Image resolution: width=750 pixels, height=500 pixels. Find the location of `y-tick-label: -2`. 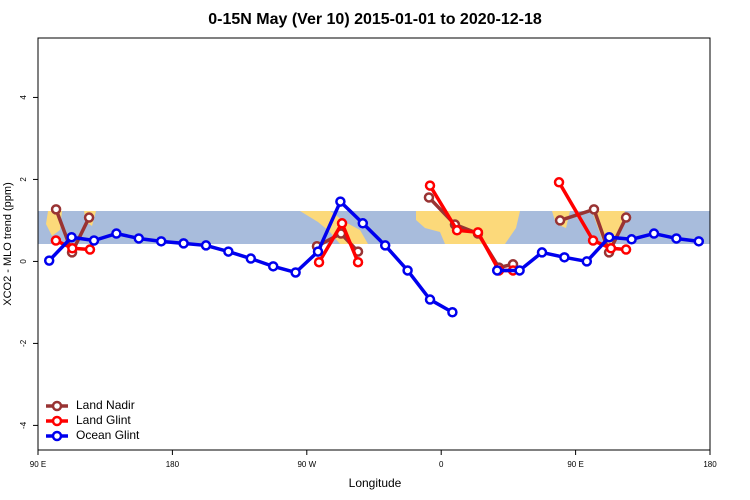

y-tick-label: -2 is located at coordinates (23, 343).